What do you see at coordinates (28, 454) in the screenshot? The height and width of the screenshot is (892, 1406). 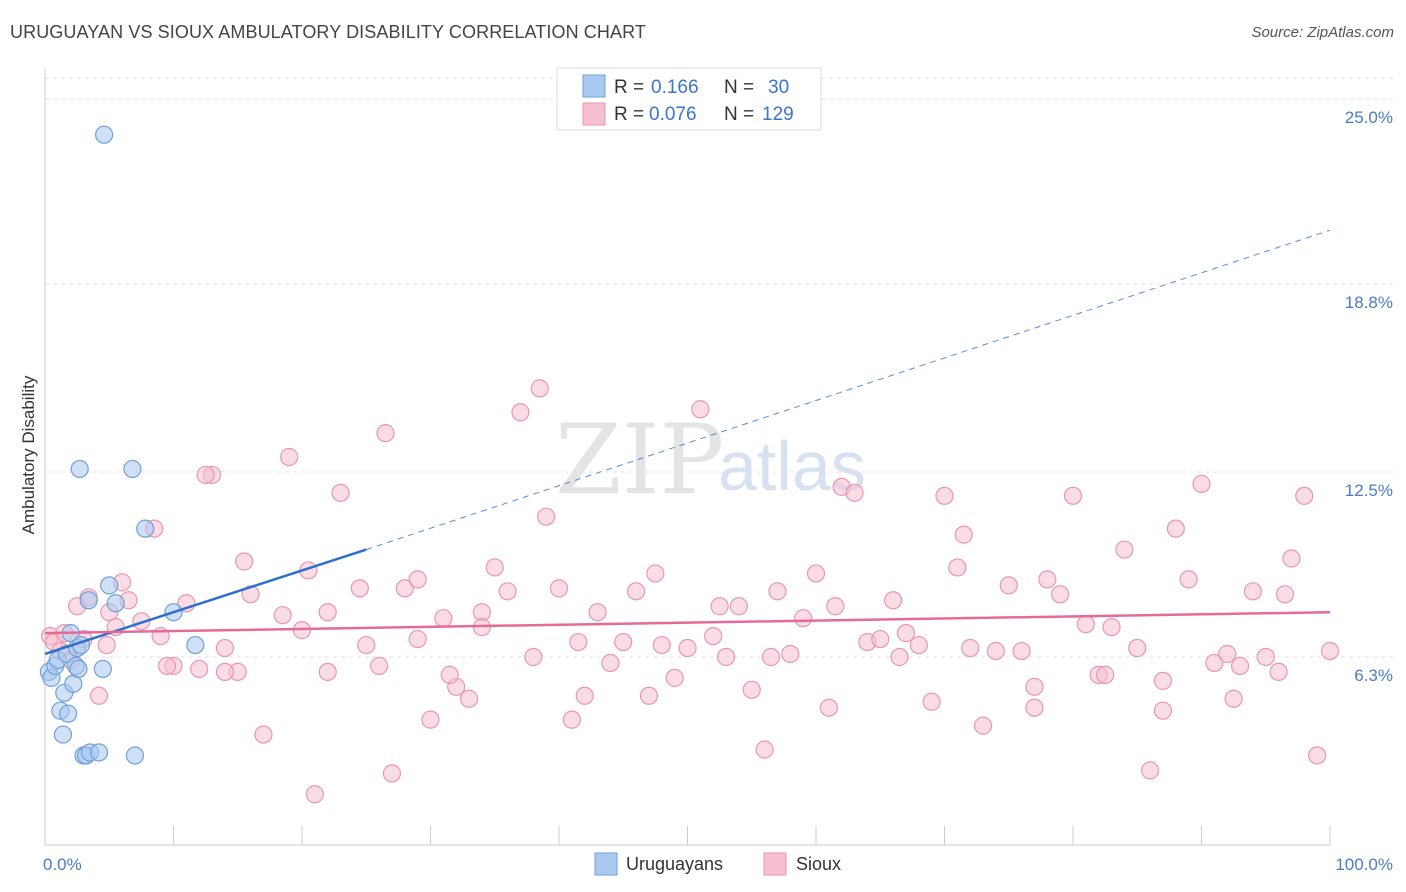 I see `y-axis-title: Ambulatory Disability` at bounding box center [28, 454].